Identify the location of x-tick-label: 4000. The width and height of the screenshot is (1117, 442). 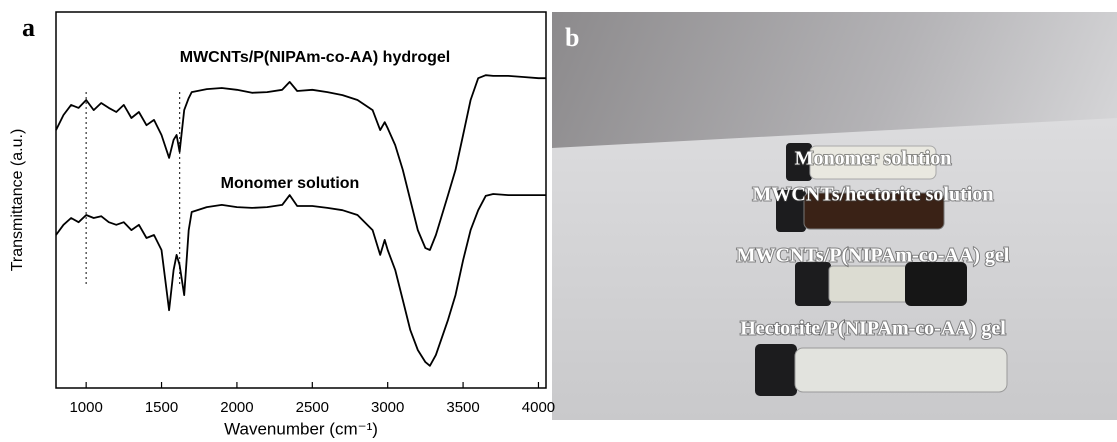
(538, 407).